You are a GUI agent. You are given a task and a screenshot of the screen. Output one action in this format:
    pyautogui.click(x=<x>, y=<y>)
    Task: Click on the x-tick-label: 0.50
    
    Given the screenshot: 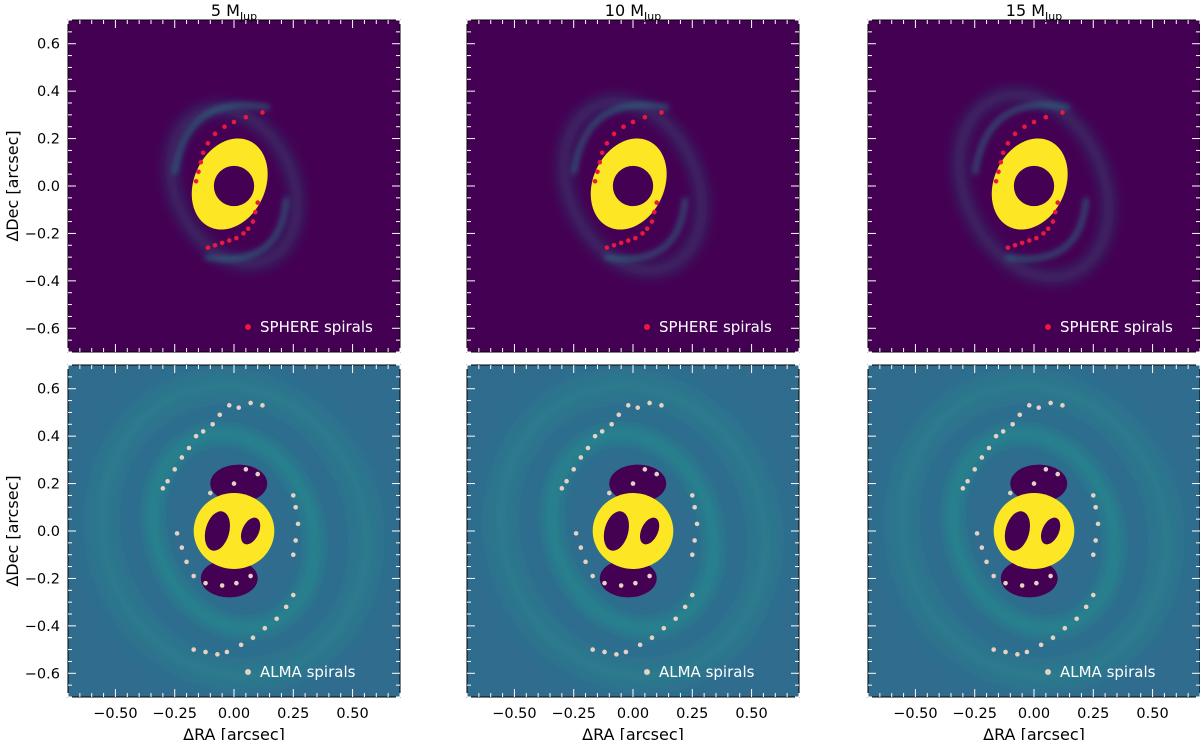 What is the action you would take?
    pyautogui.click(x=751, y=714)
    